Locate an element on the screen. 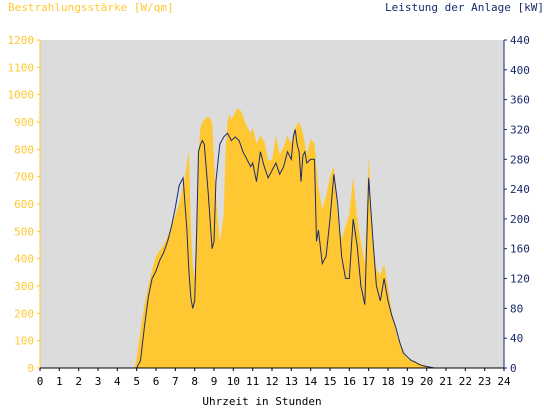 The image size is (544, 408). right-tick-label: 0 is located at coordinates (513, 368).